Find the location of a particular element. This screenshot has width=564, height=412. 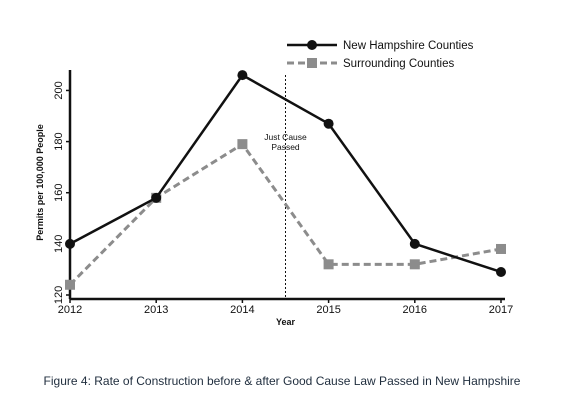

y-tick-label: 200 is located at coordinates (59, 90).